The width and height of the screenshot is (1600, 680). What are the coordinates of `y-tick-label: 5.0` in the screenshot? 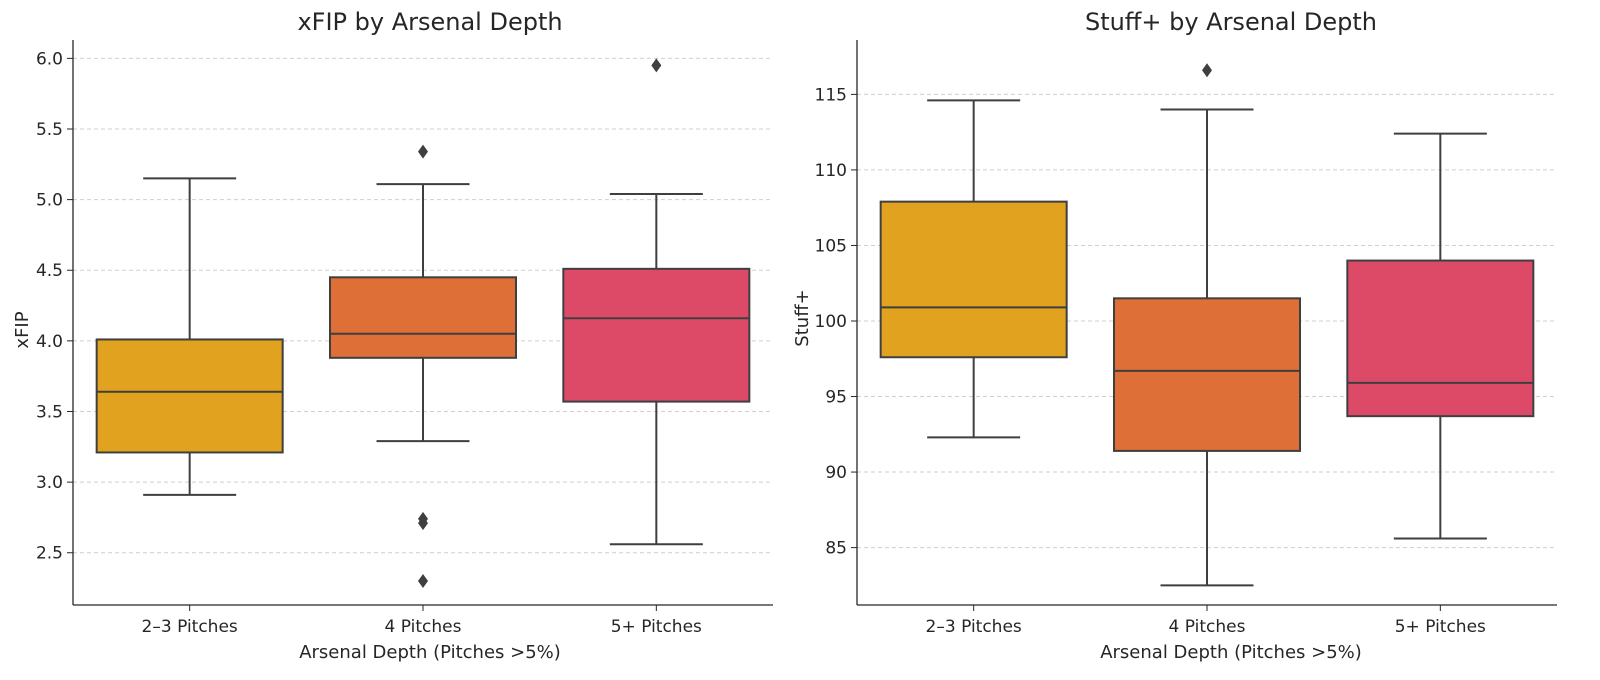 It's located at (49, 201).